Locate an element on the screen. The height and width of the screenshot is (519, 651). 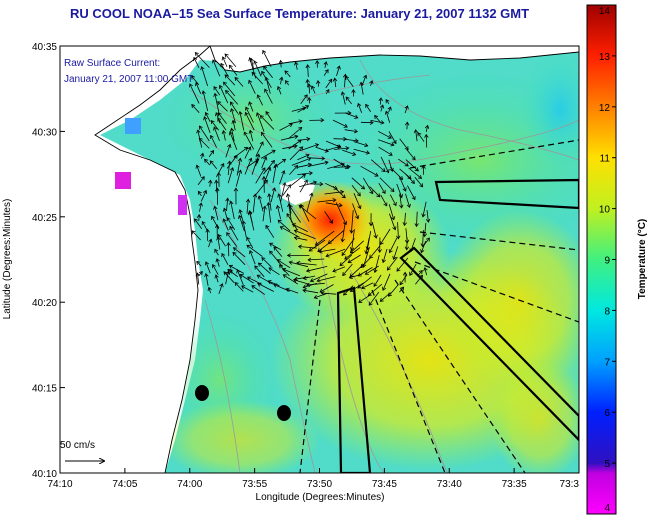
colorbar-tick-label: 7 is located at coordinates (607, 362).